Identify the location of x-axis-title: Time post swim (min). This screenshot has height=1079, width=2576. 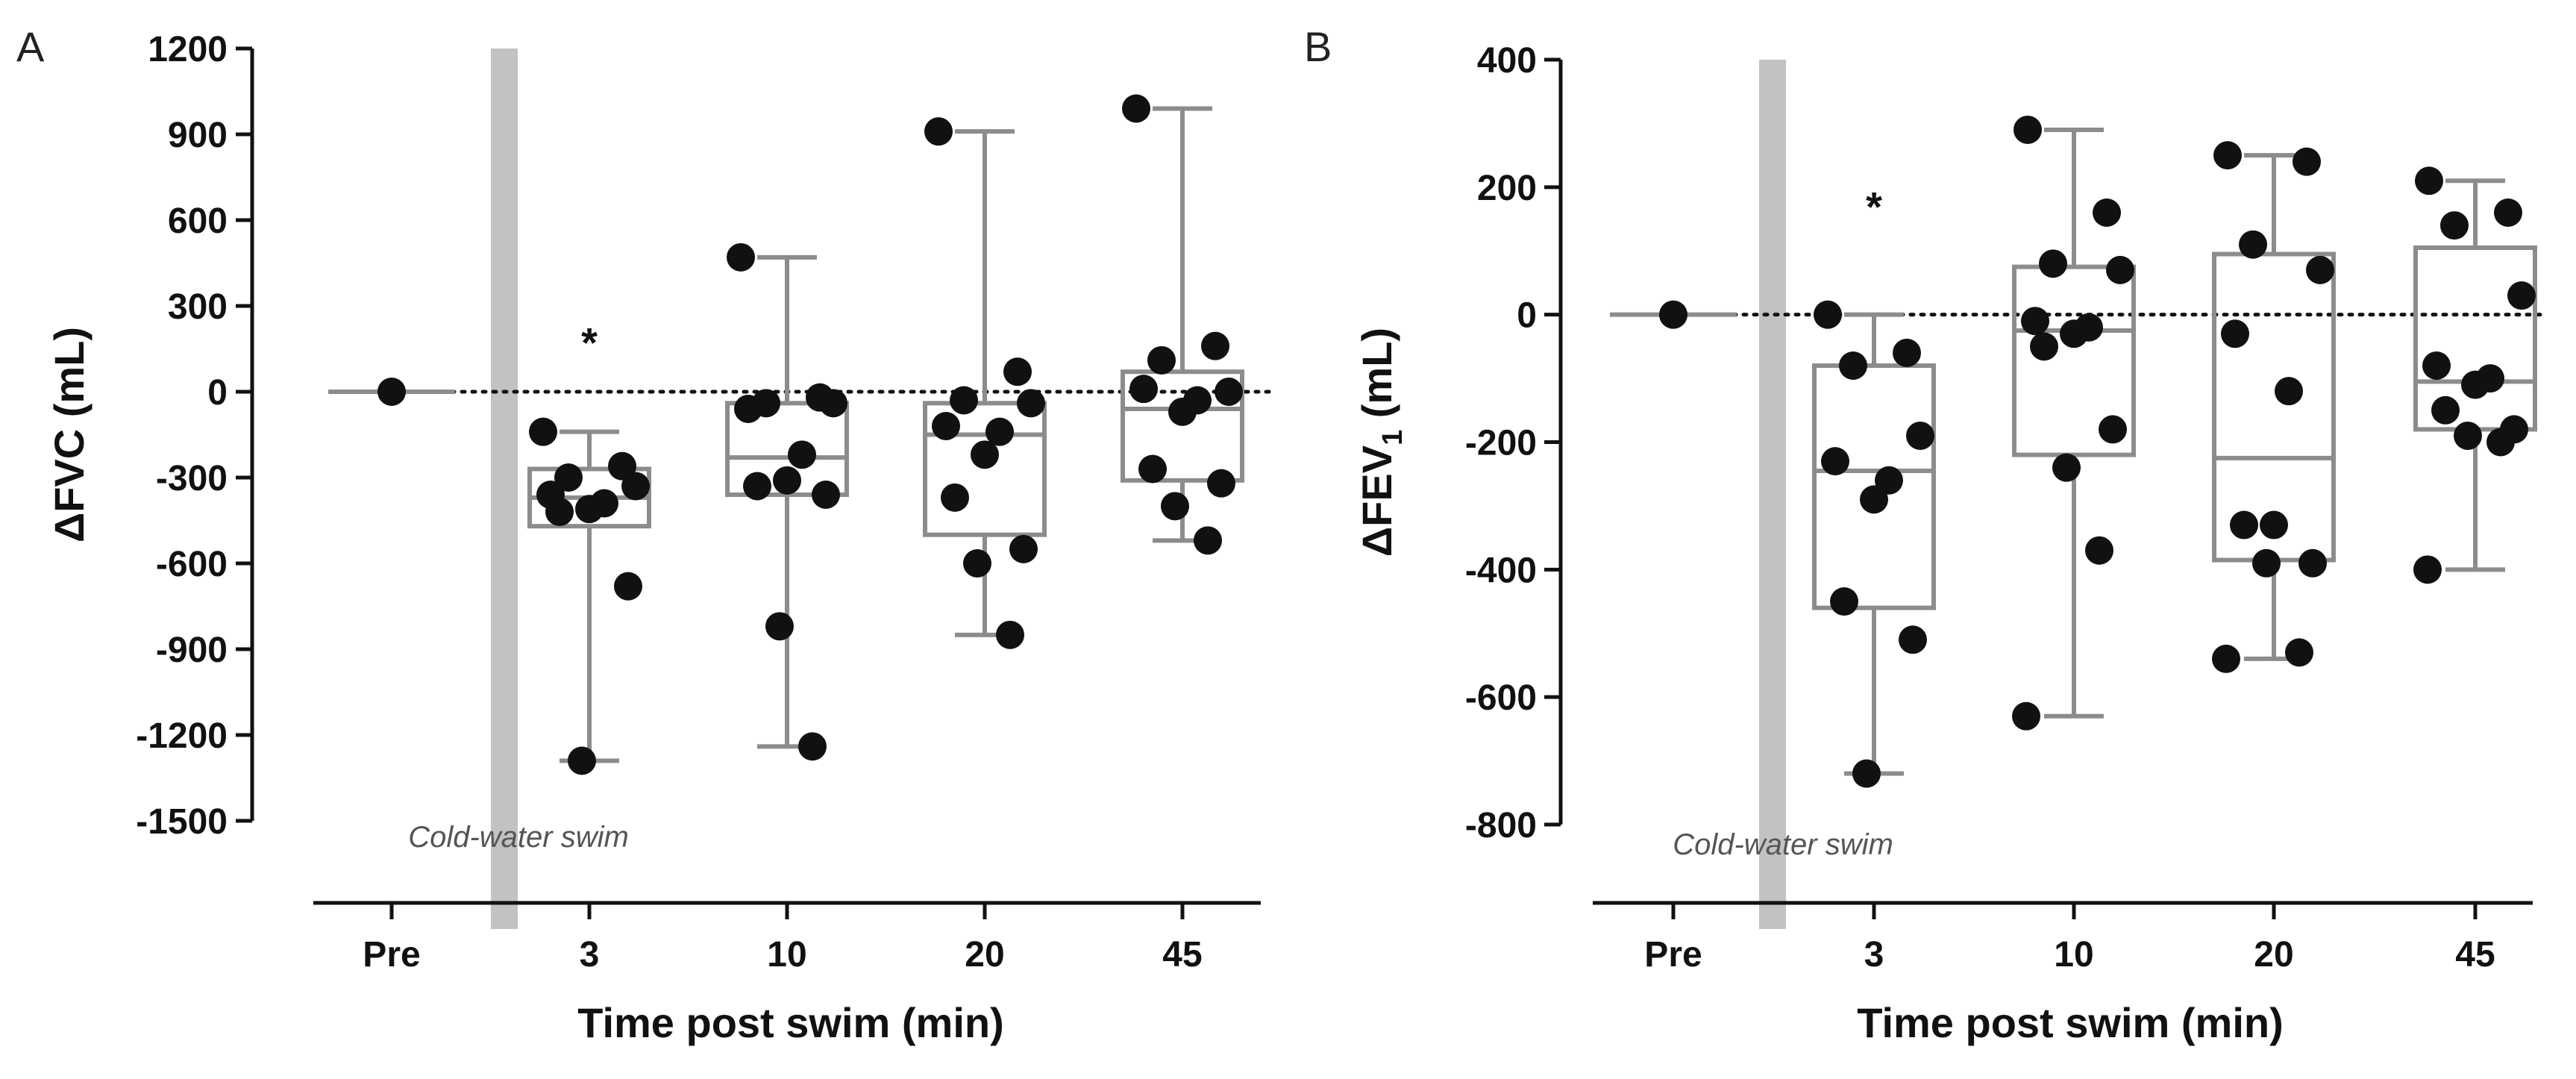
(790, 1022).